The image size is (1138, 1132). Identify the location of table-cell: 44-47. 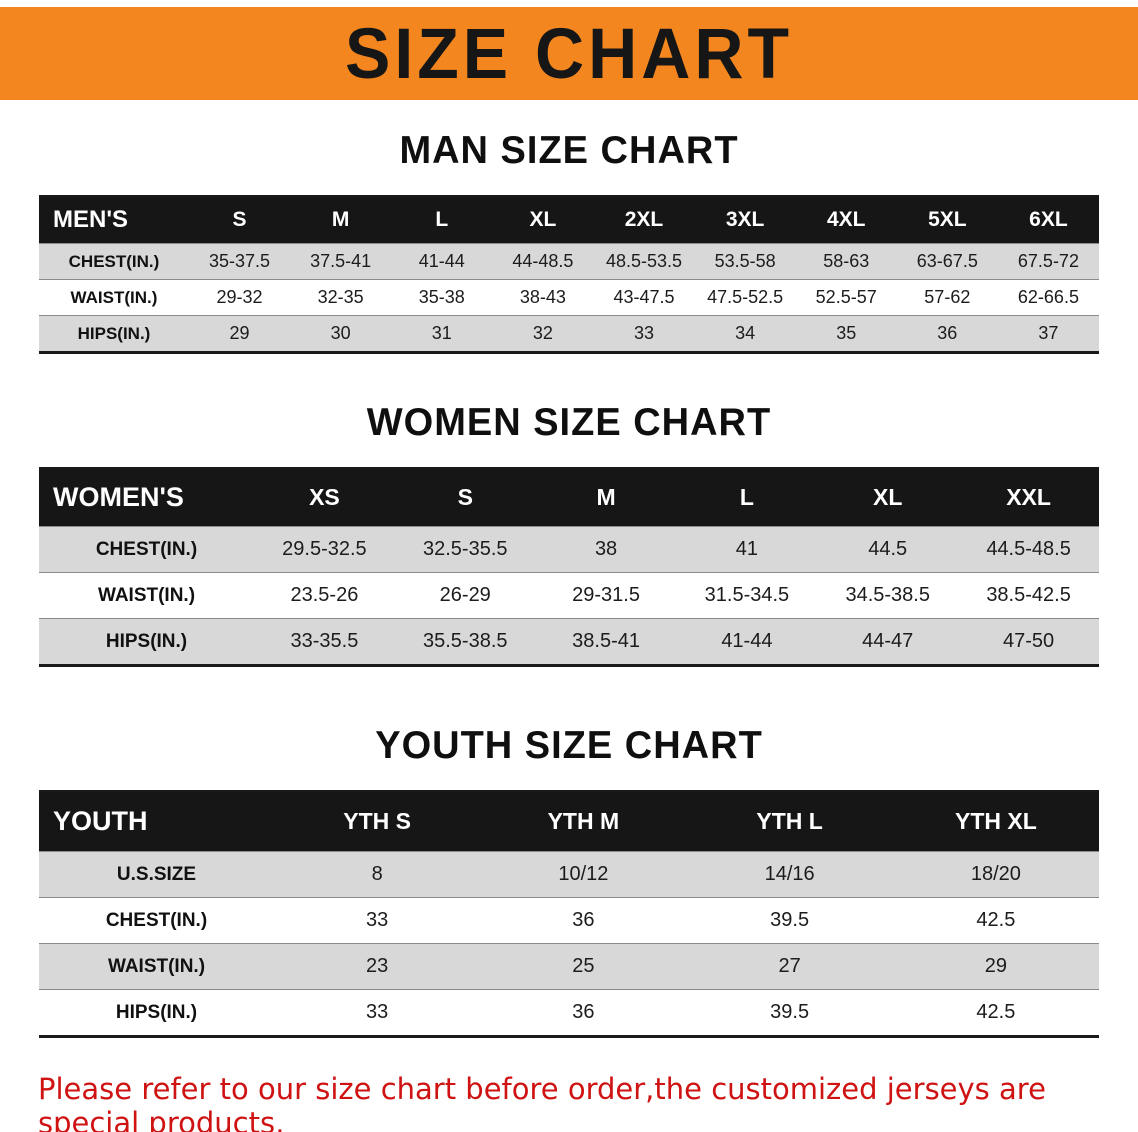
(888, 641).